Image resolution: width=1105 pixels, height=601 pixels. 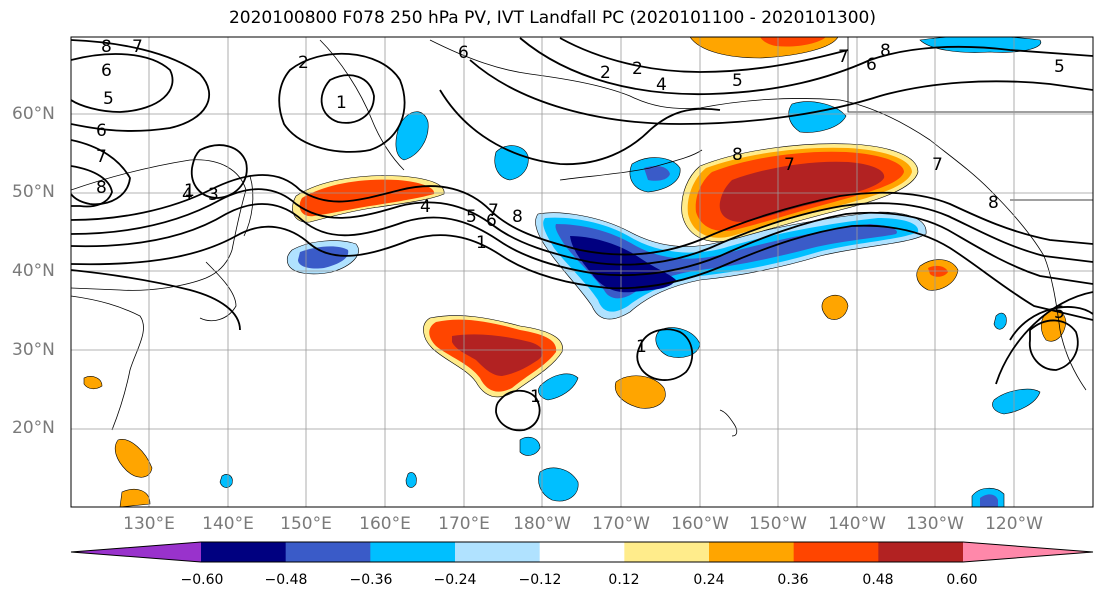 What do you see at coordinates (709, 580) in the screenshot?
I see `colorbar-tick-label: 0.24` at bounding box center [709, 580].